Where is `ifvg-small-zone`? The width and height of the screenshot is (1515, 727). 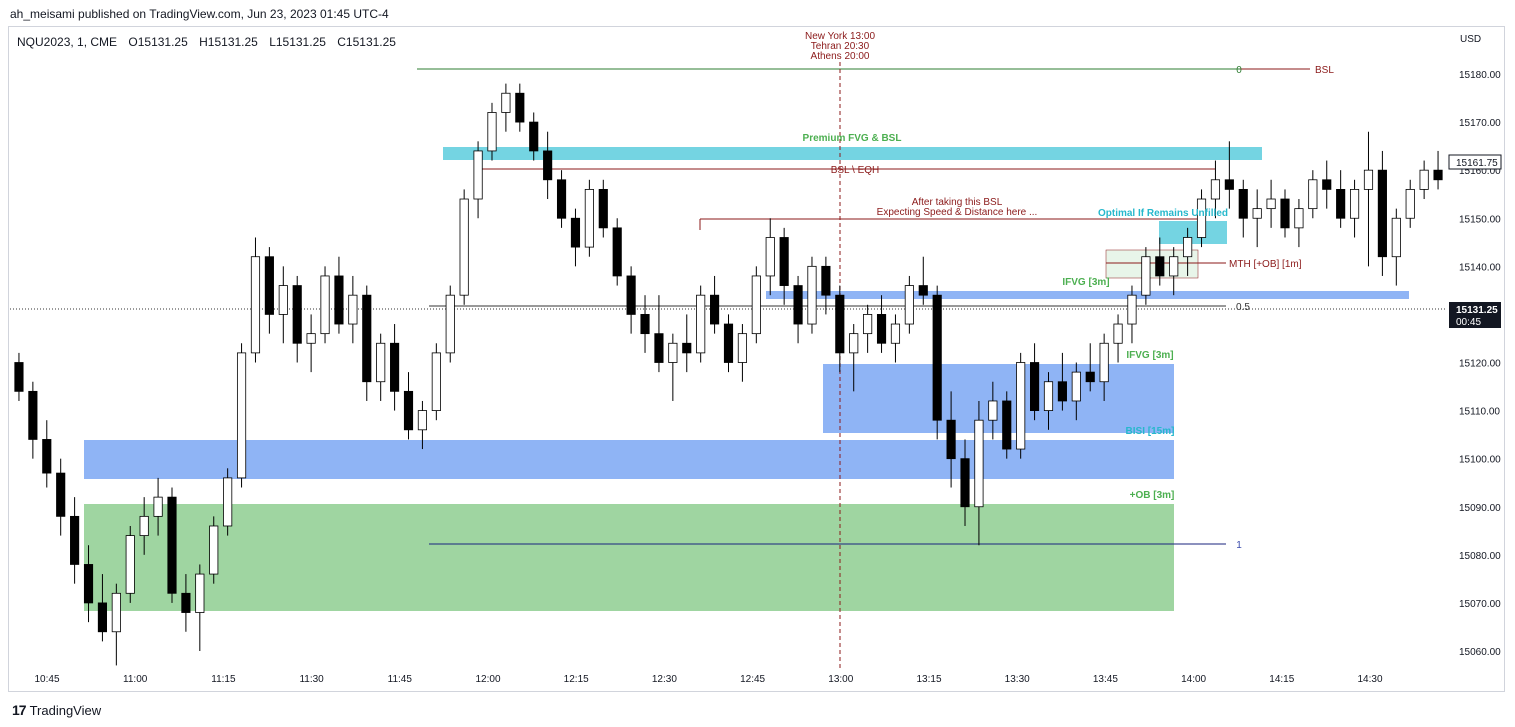 ifvg-small-zone is located at coordinates (1087, 295).